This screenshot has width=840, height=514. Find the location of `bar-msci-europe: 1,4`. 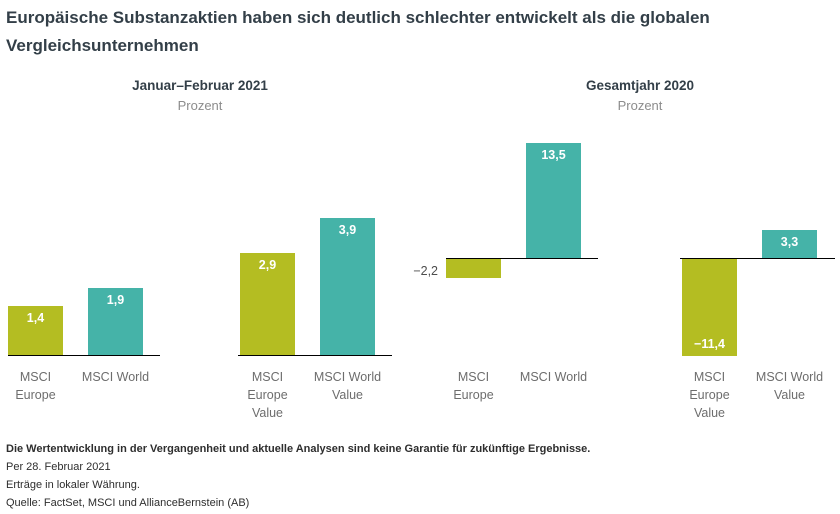

bar-msci-europe: 1,4 is located at coordinates (35, 330).